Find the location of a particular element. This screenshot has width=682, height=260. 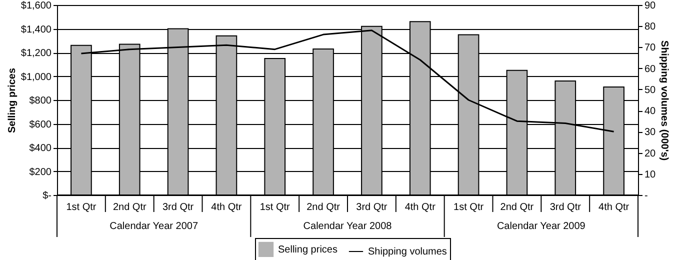

y2-tick-label: 10 is located at coordinates (650, 174).